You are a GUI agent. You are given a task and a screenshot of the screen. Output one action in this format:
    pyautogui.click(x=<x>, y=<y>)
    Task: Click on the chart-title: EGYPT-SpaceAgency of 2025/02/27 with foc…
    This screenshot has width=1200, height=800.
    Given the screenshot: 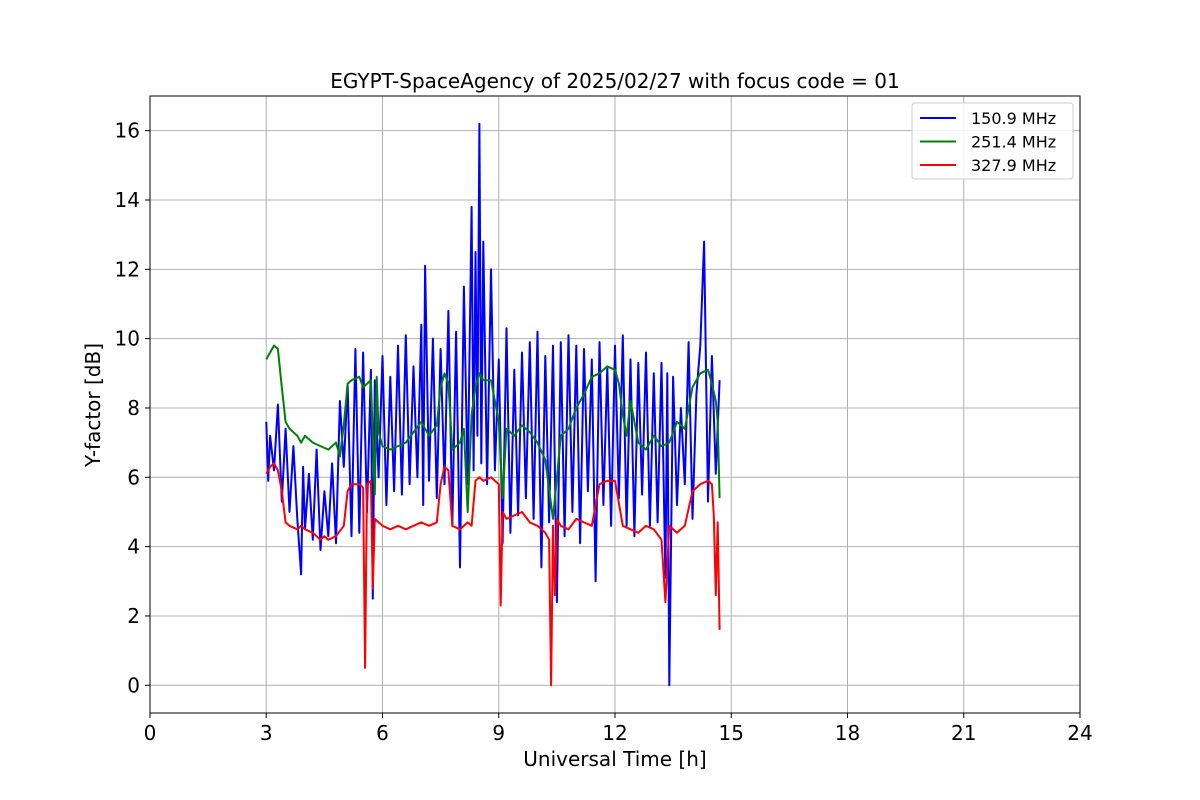 What is the action you would take?
    pyautogui.click(x=614, y=81)
    